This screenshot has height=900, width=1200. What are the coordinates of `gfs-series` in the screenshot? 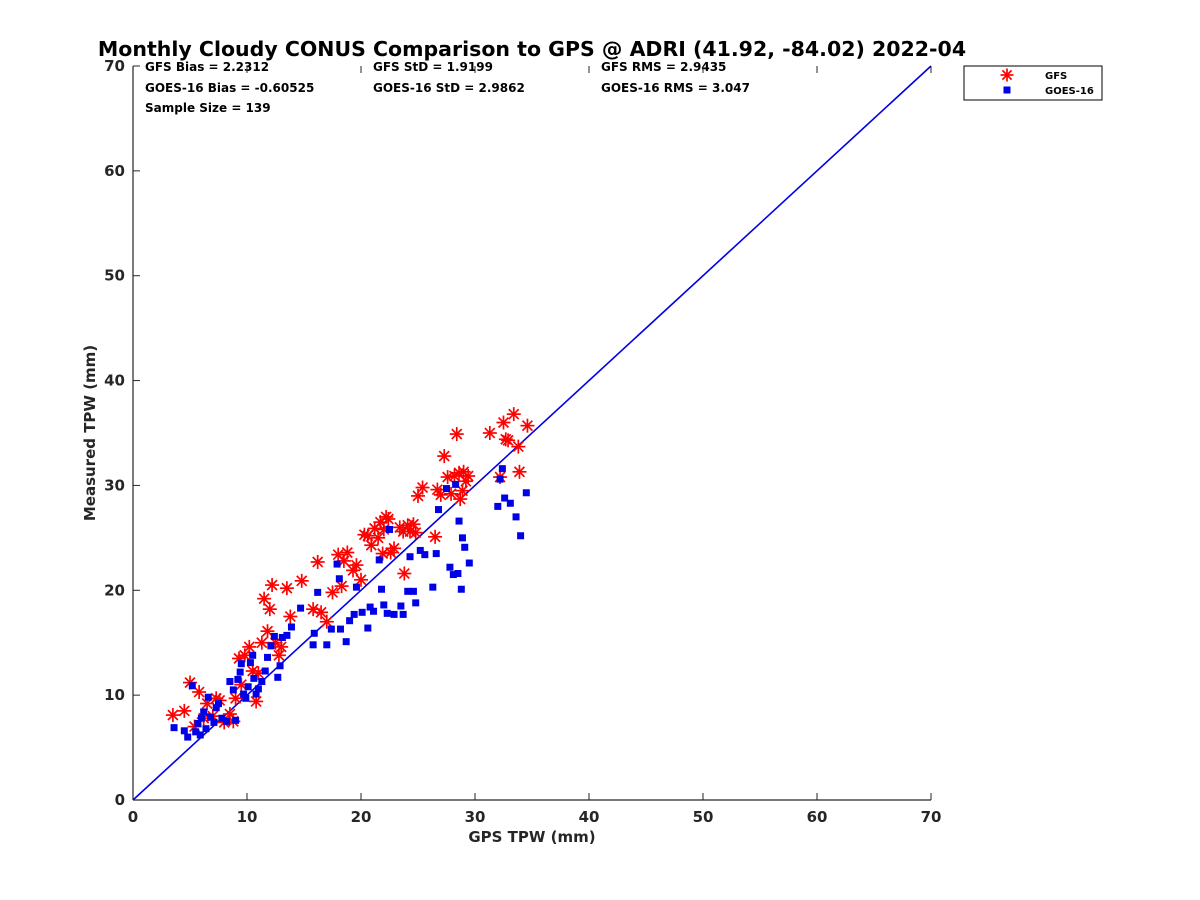 It's located at (350, 570).